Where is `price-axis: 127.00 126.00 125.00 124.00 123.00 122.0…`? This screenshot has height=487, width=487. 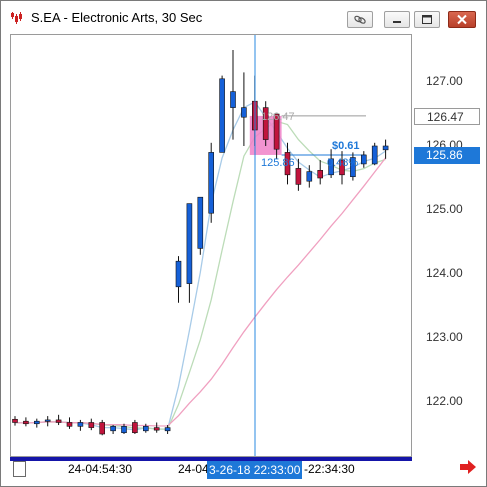 price-axis: 127.00 126.00 125.00 124.00 123.00 122.0… is located at coordinates (447, 245).